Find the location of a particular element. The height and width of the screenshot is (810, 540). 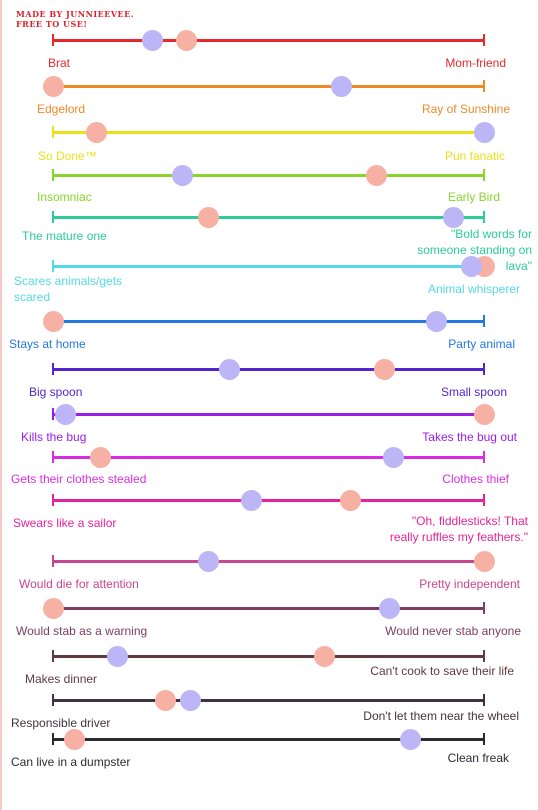

credit-text: MADE BY JUNNIEEVEE. FREE TO USE! is located at coordinates (75, 19).